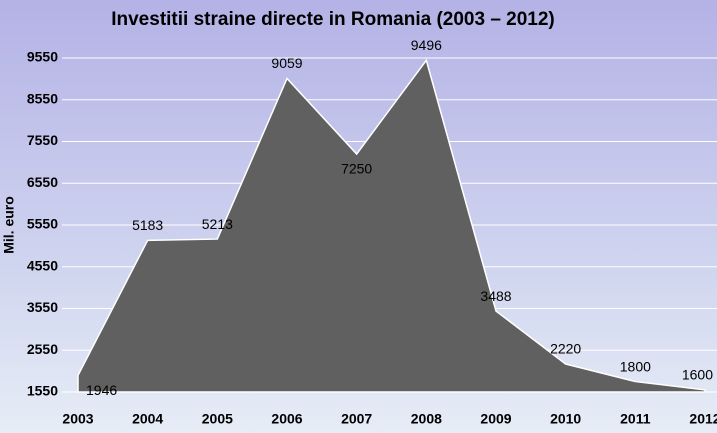 This screenshot has height=433, width=717. Describe the element at coordinates (147, 225) in the screenshot. I see `data-label: 5183` at that location.